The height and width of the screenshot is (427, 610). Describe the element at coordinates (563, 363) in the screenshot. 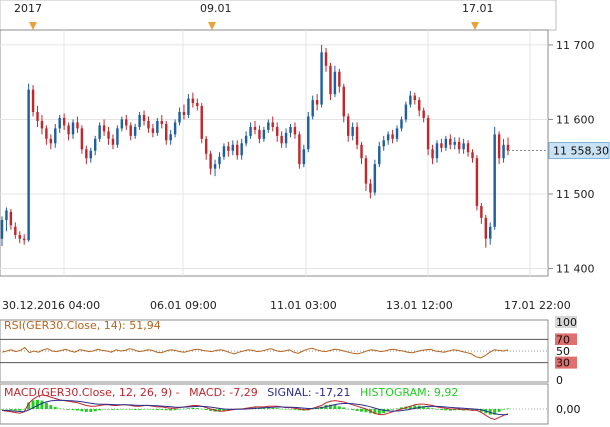

I see `rsi-level-label: 30` at that location.